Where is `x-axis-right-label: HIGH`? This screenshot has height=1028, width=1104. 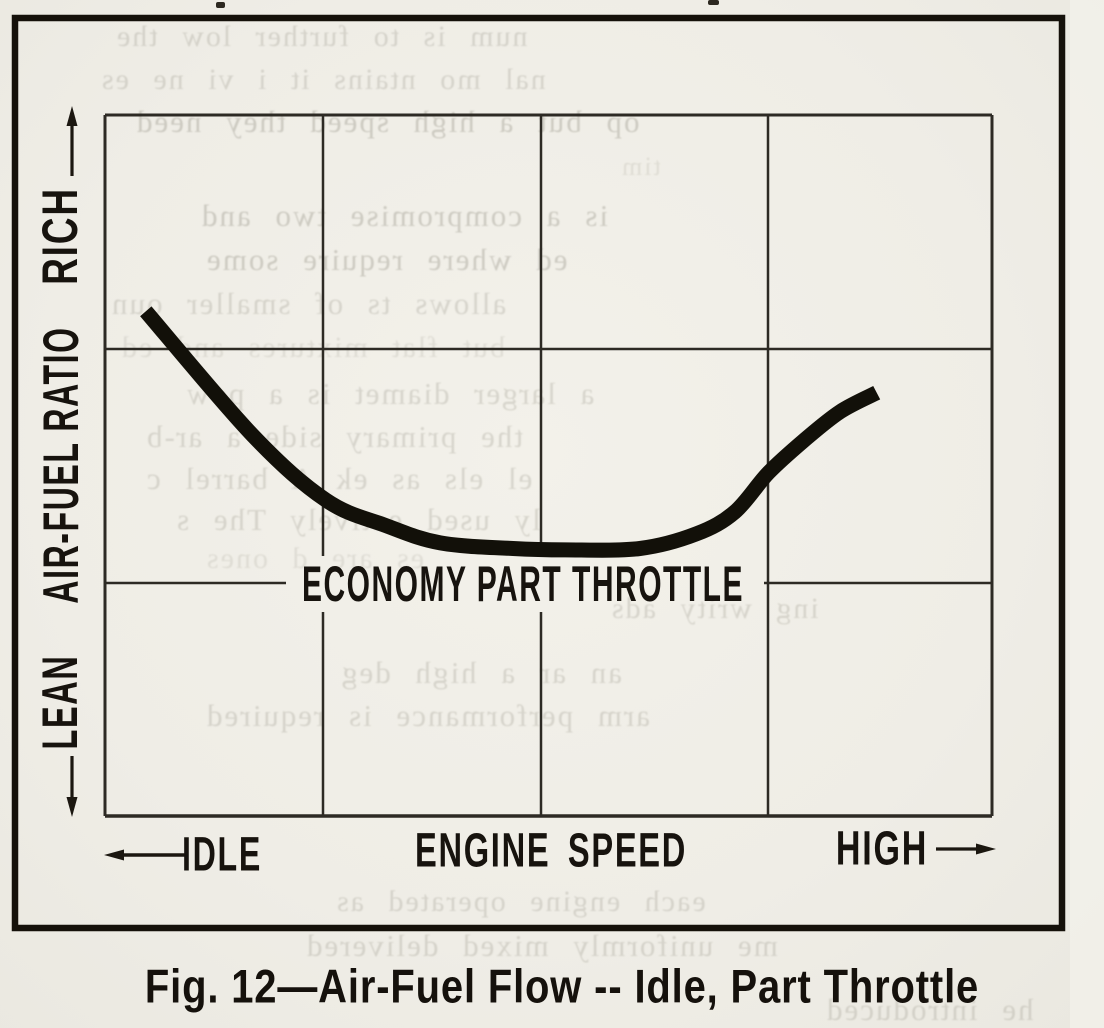
x-axis-right-label: HIGH is located at coordinates (882, 849).